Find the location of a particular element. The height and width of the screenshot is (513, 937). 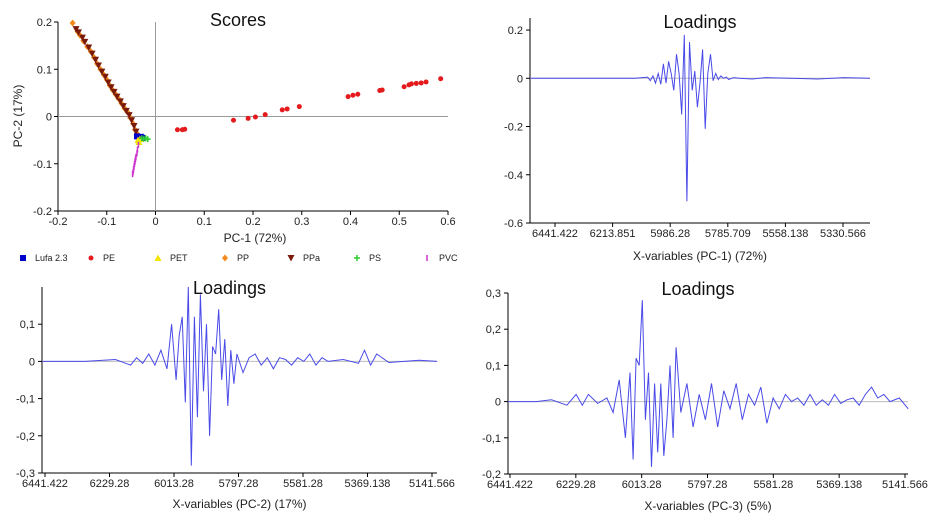

y-tick-label: -0.1 is located at coordinates (42, 165).